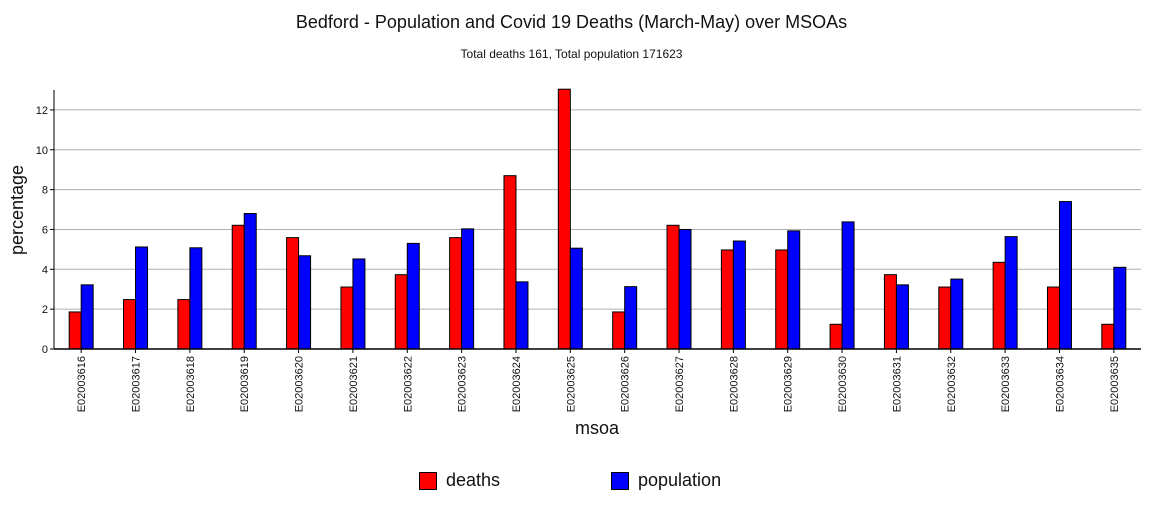 This screenshot has height=517, width=1157. I want to click on y-tick-label: 8, so click(45, 191).